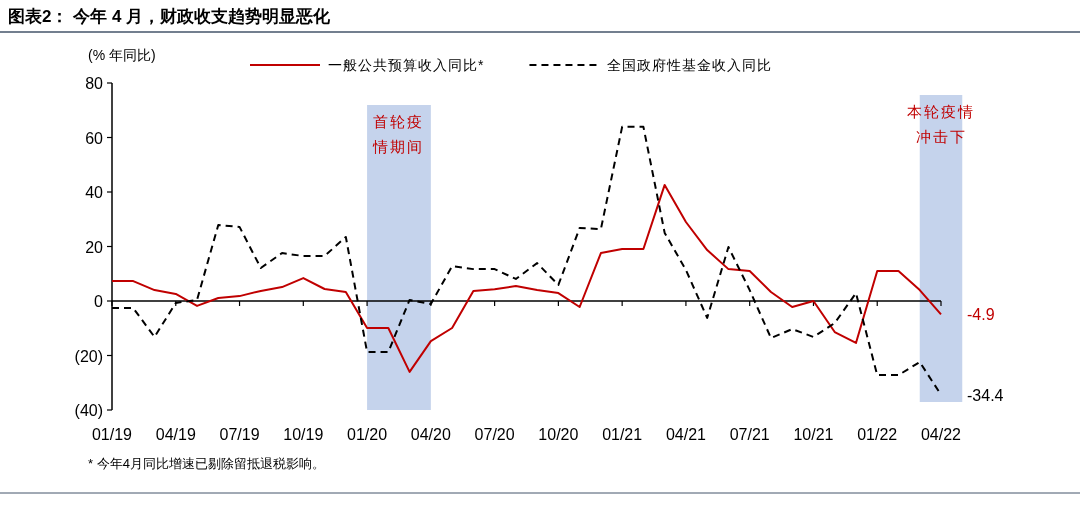  I want to click on y-tick-label: 0, so click(99, 301).